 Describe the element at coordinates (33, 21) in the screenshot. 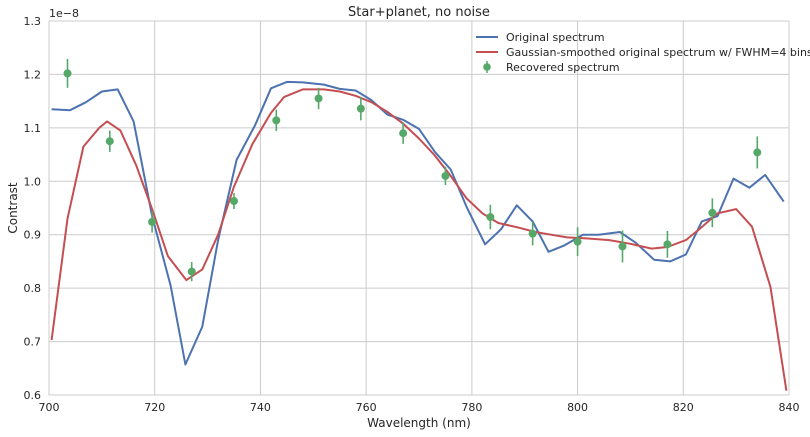

I see `y-tick-label: 1.3` at that location.